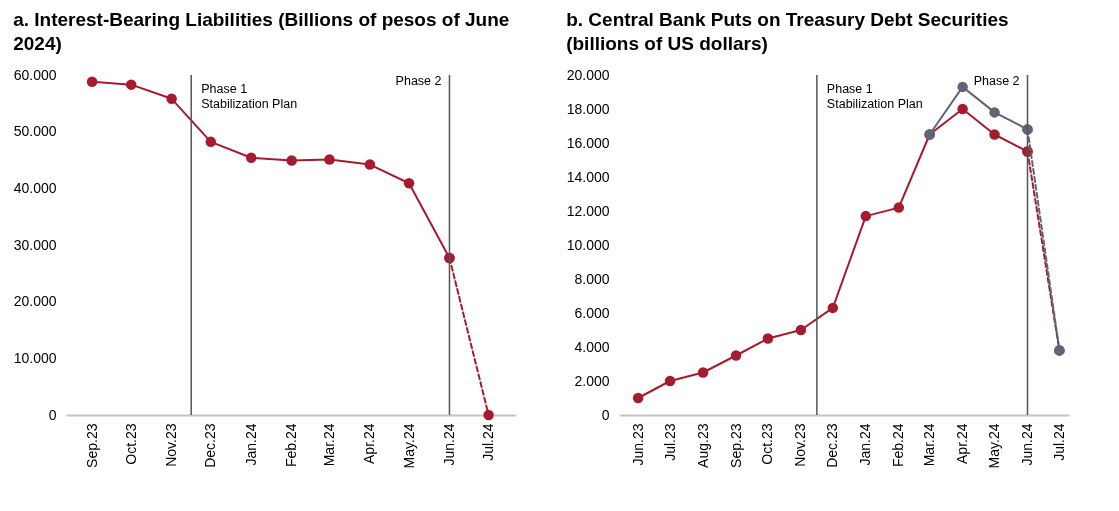 The width and height of the screenshot is (1119, 511). Describe the element at coordinates (588, 108) in the screenshot. I see `y-tick-label: 18.000` at that location.